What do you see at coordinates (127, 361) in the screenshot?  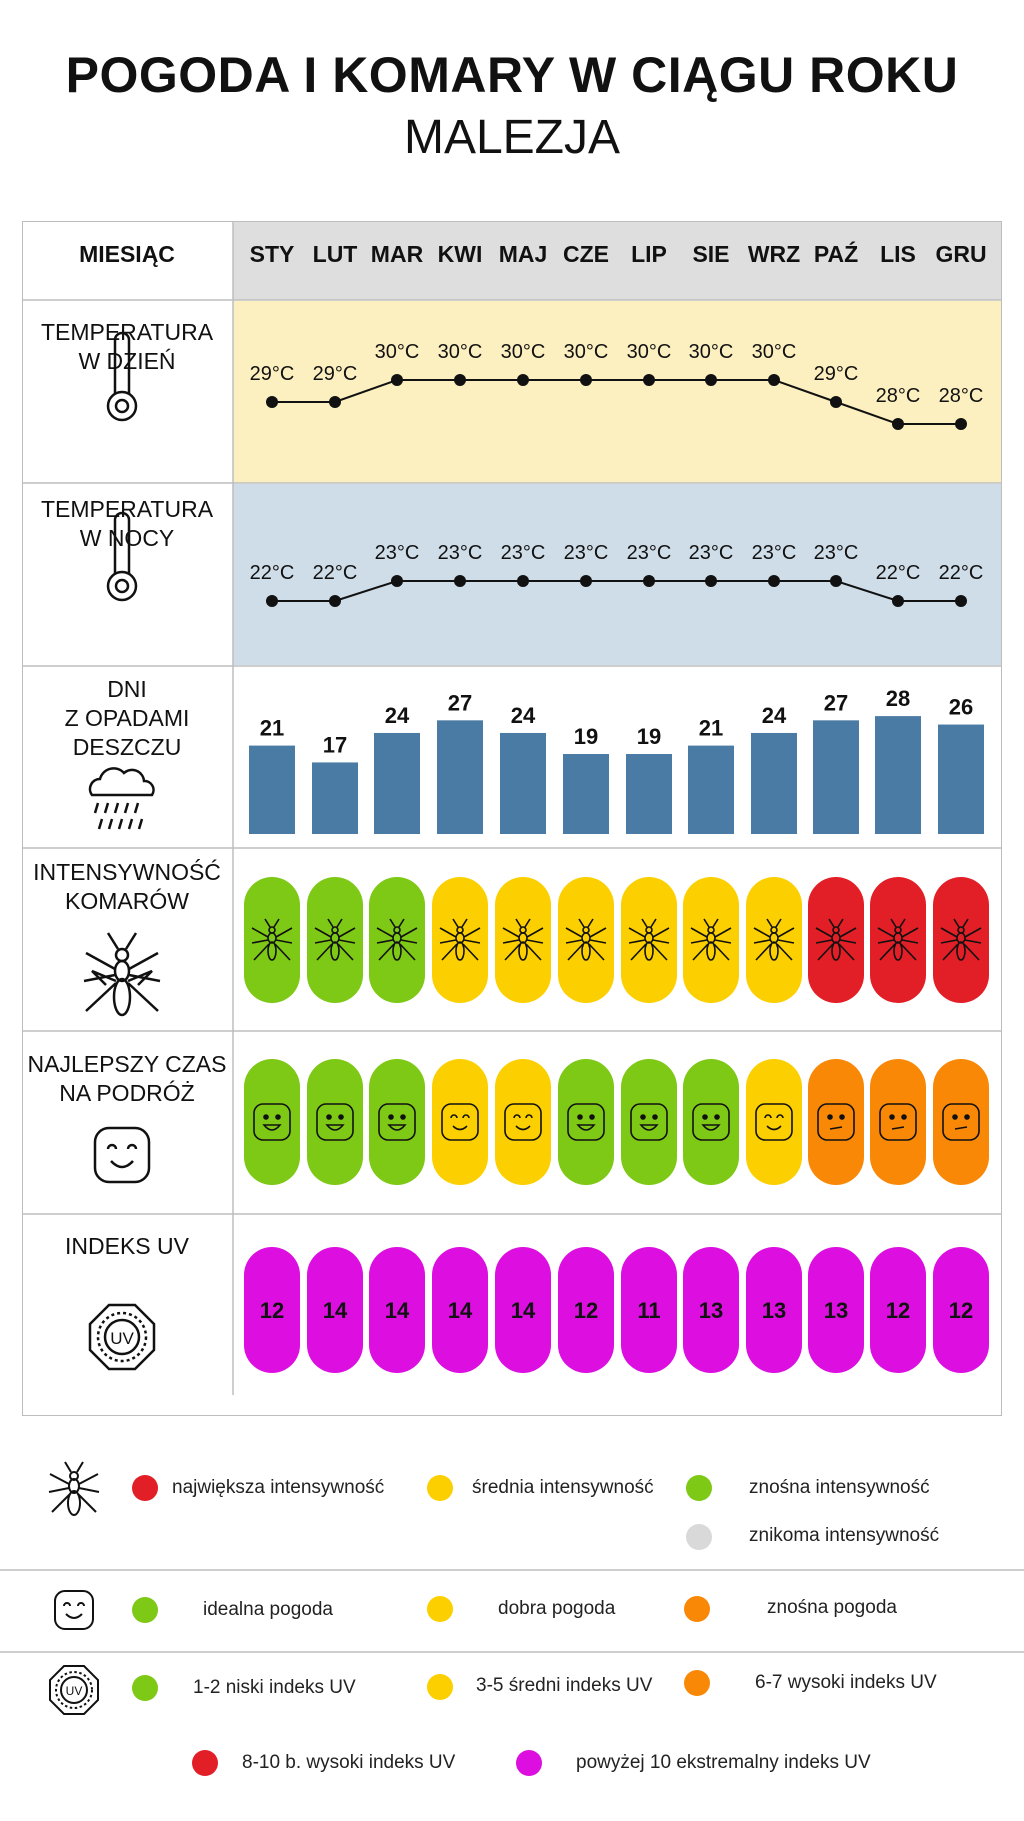 I see `row-label-line: W DZIEŃ` at bounding box center [127, 361].